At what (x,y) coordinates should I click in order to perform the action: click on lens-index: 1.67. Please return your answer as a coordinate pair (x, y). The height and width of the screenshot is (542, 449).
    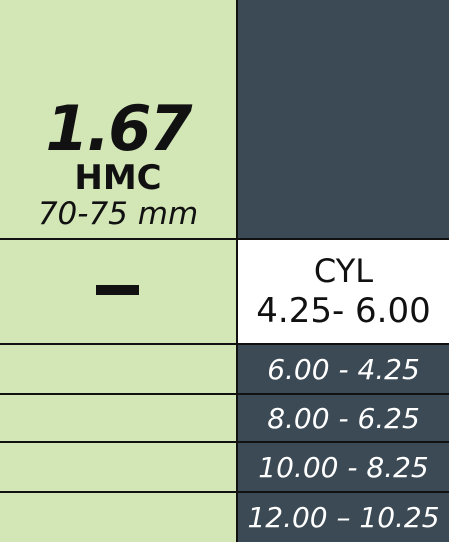
    Looking at the image, I should click on (119, 128).